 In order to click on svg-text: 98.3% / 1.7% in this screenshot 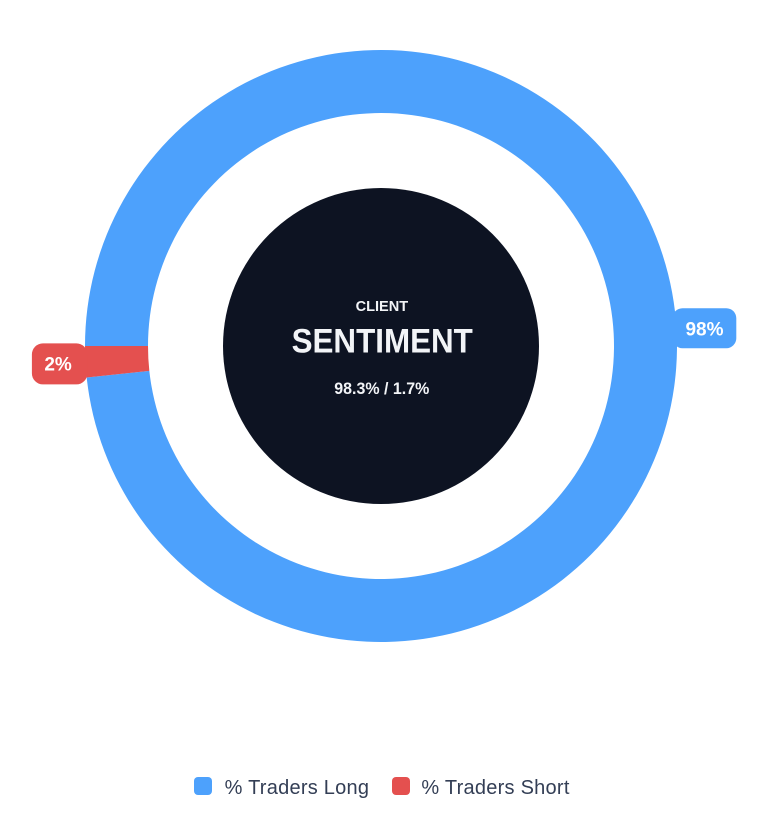, I will do `click(381, 389)`.